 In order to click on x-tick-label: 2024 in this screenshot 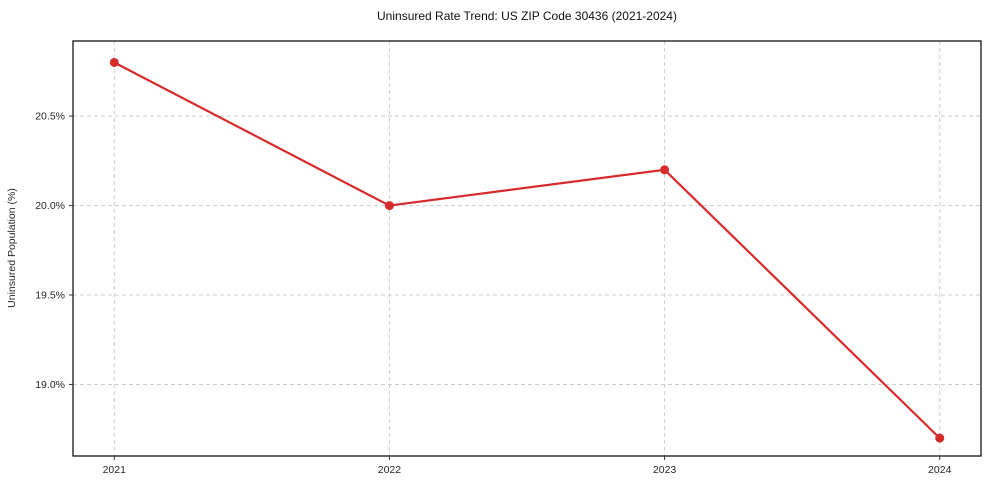, I will do `click(940, 470)`.